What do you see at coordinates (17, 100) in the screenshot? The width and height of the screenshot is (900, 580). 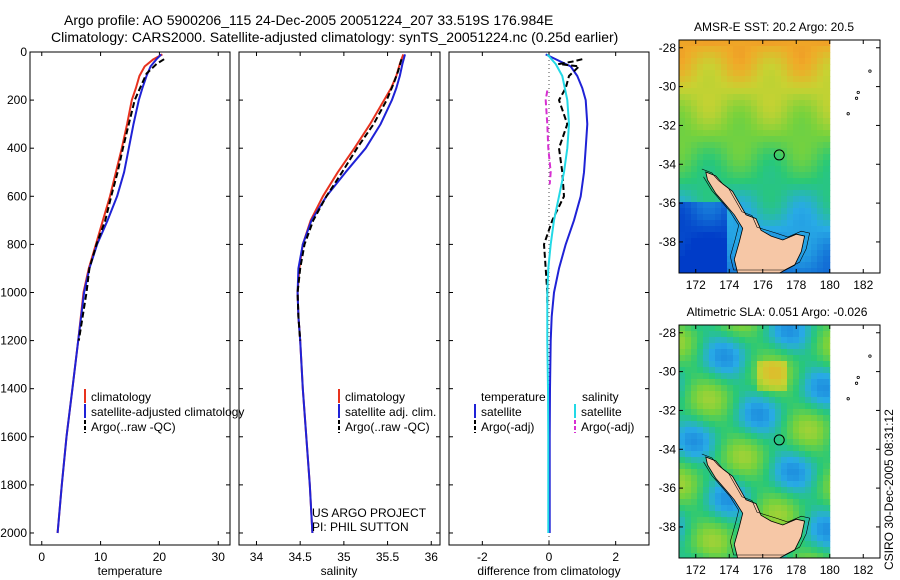 I see `y-tick-label: 200` at bounding box center [17, 100].